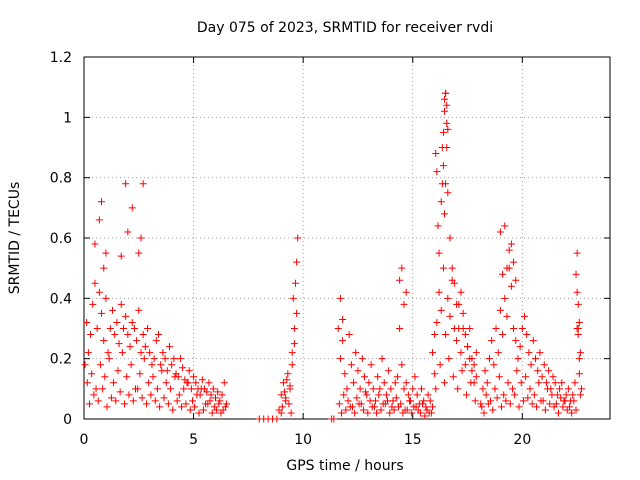 The height and width of the screenshot is (480, 640). I want to click on x-tick-label: 15, so click(413, 440).